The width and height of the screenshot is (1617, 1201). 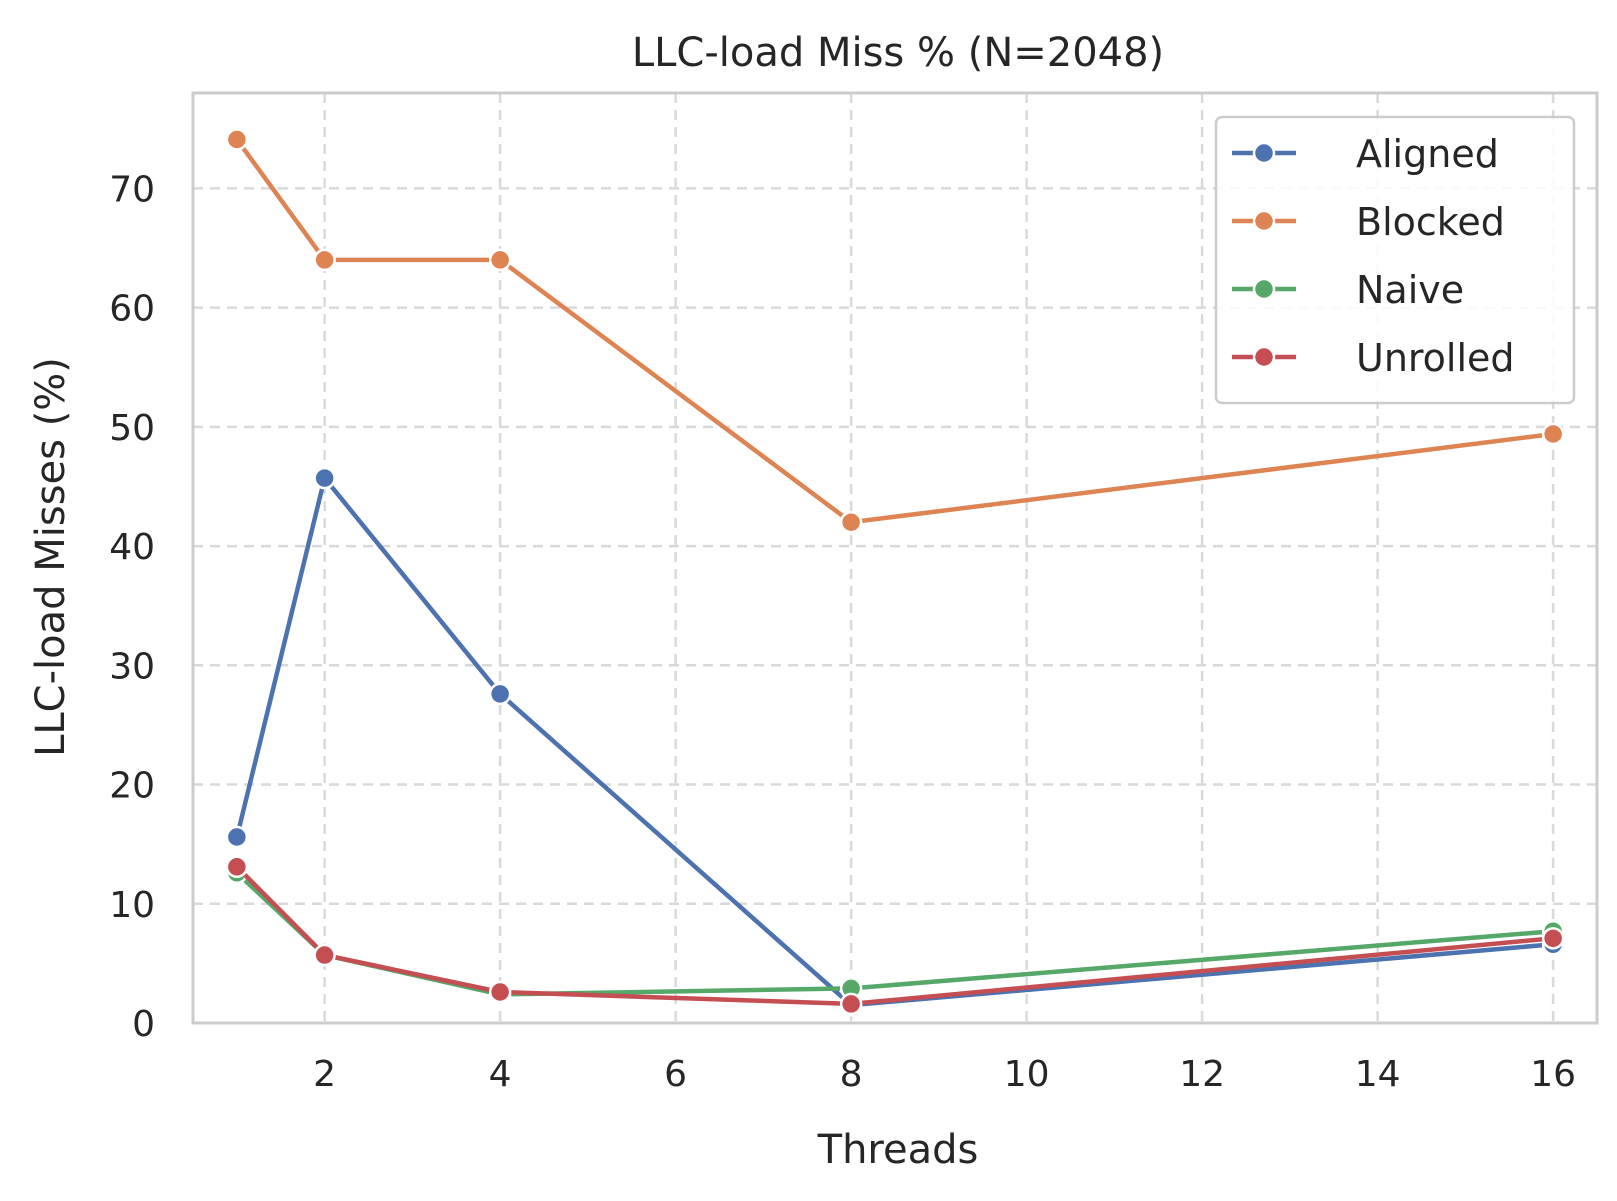 I want to click on legend-items: Aligned Blocked Naive Unrolled, so click(x=1373, y=256).